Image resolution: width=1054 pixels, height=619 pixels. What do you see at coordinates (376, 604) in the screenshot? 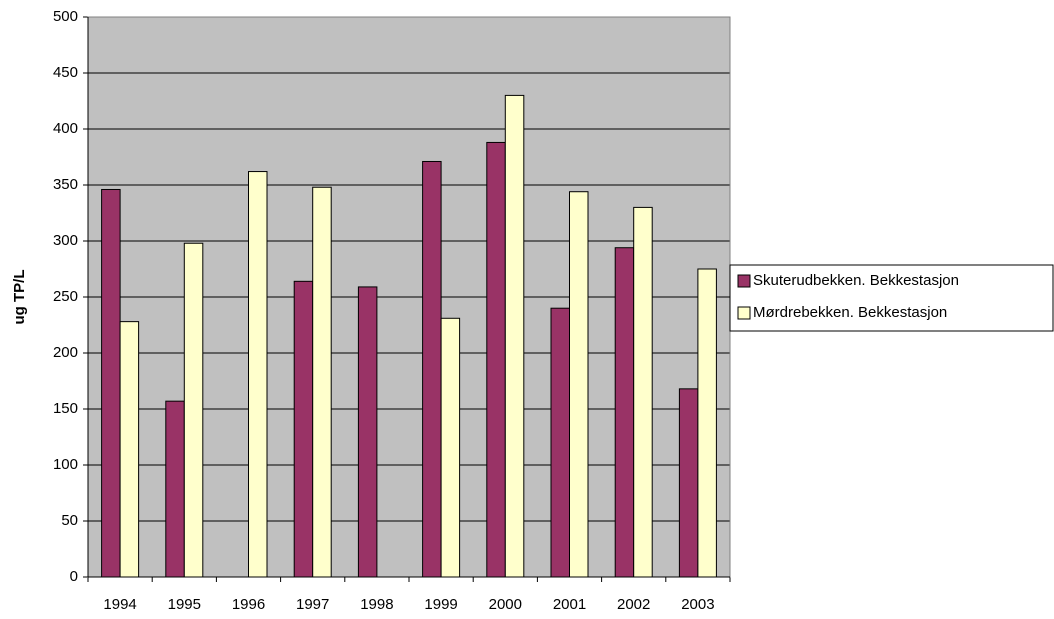
I see `x-tick-label: 1998` at bounding box center [376, 604].